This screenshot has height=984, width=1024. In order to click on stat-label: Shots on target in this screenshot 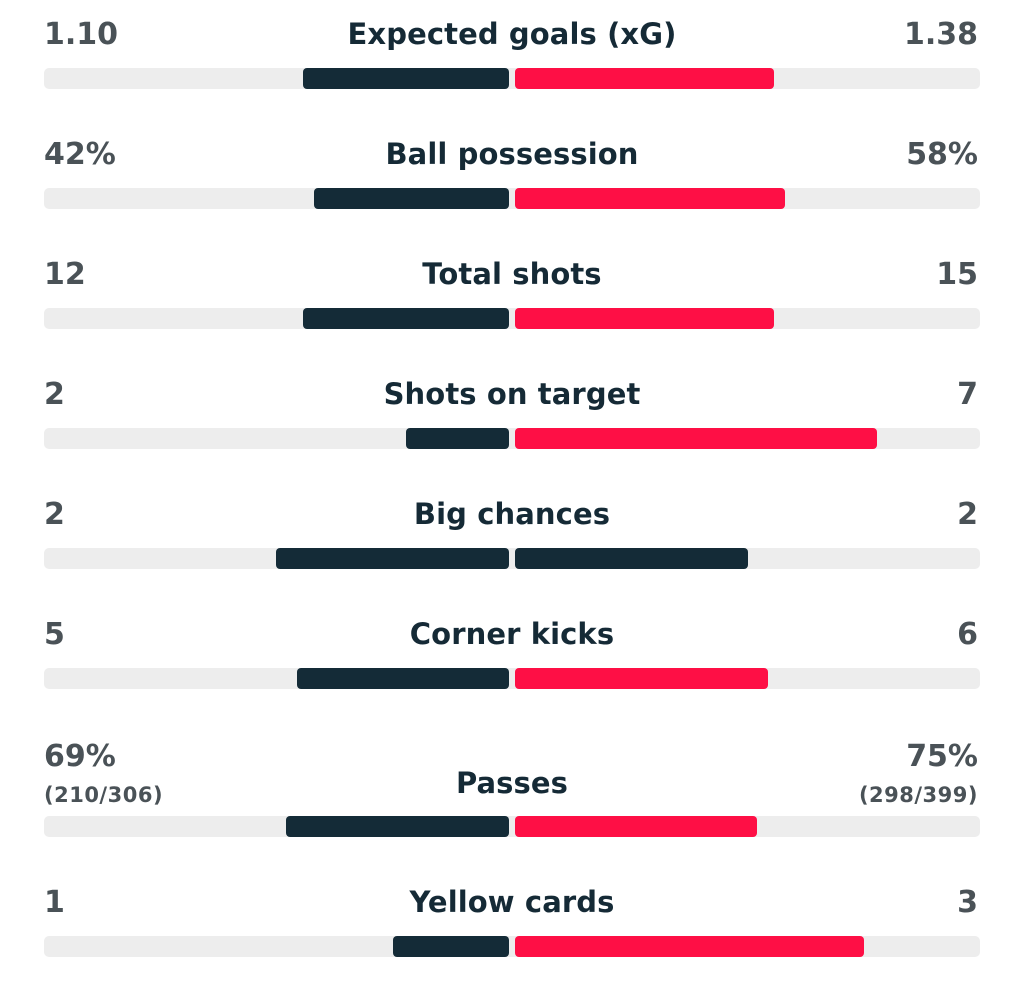, I will do `click(512, 394)`.